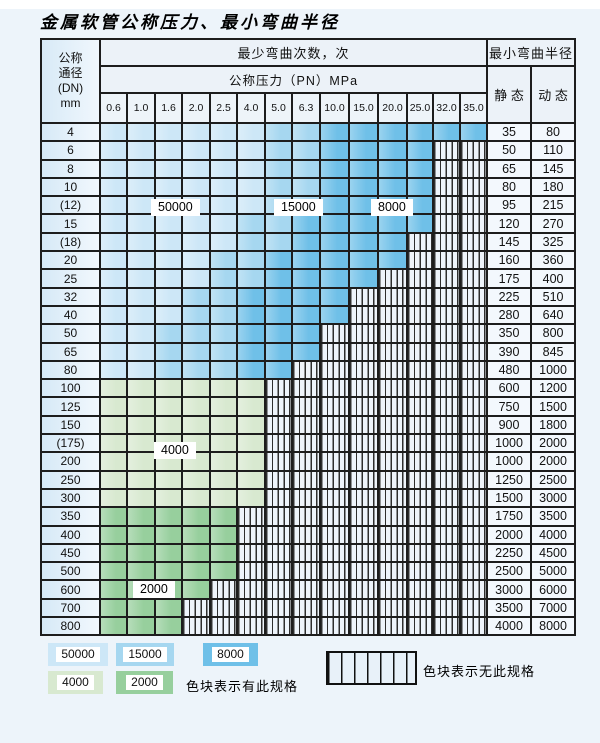 This screenshot has height=743, width=600. What do you see at coordinates (308, 223) in the screenshot?
I see `table-row: 15 120 270` at bounding box center [308, 223].